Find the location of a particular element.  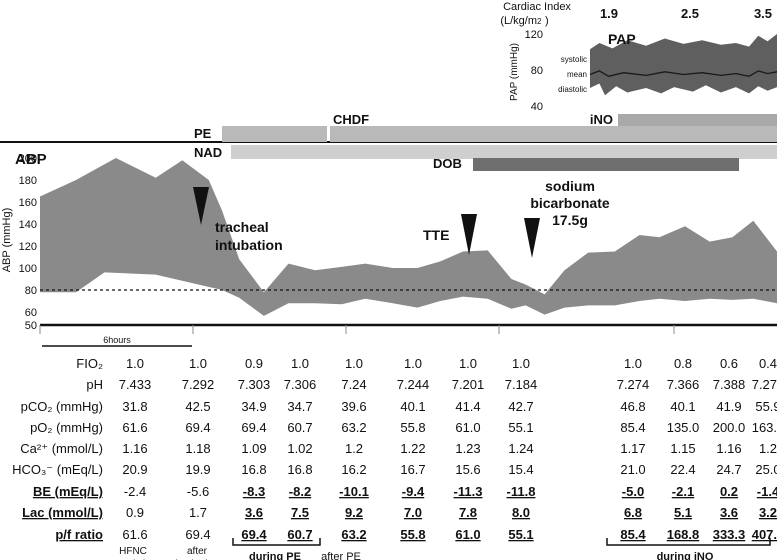

table-cell: 135.0 is located at coordinates (683, 427).